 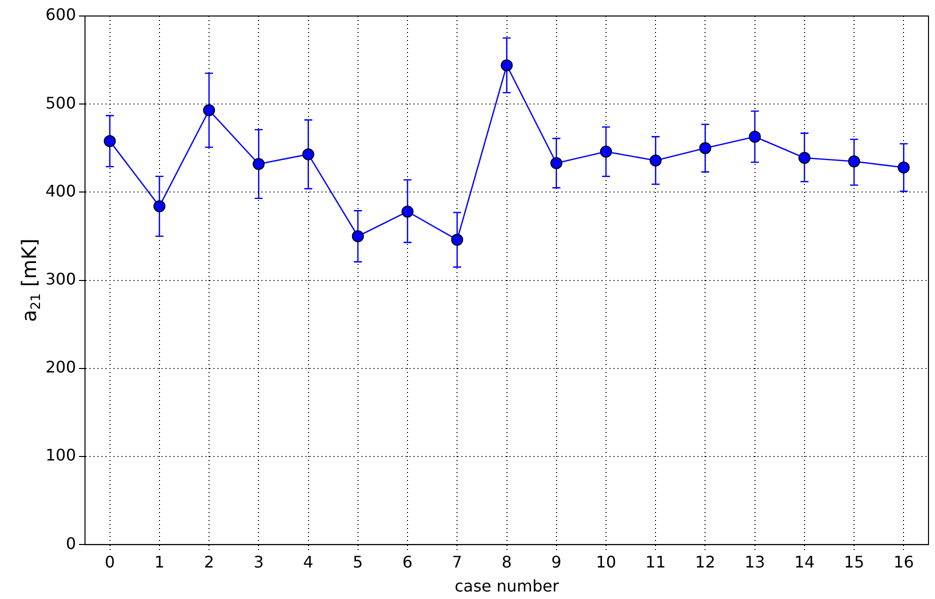 I want to click on x-tick-label: 4, so click(x=308, y=562).